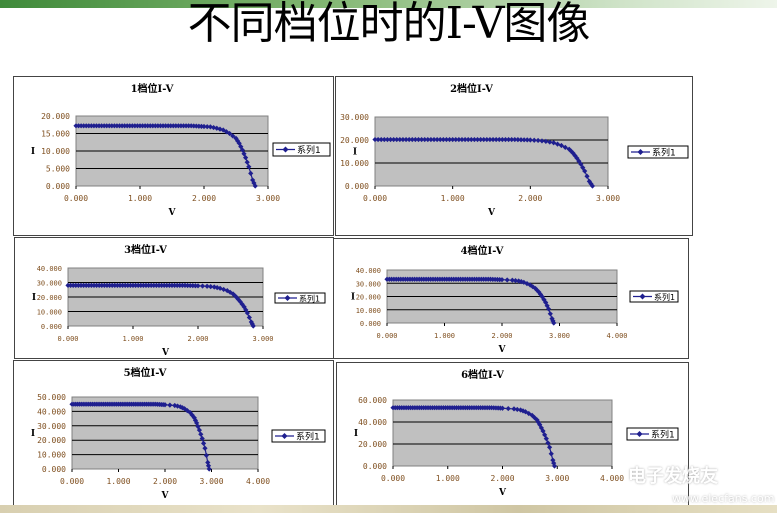  I want to click on x-tick-label: 4.000, so click(616, 336).